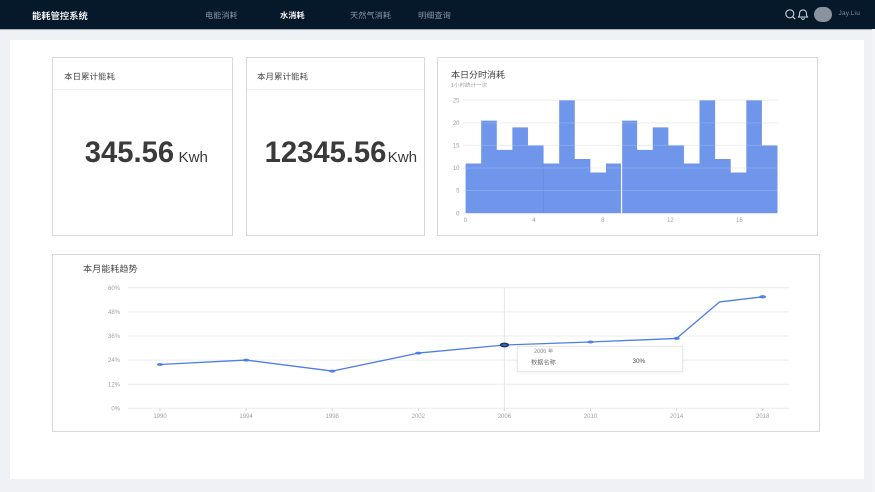 The width and height of the screenshot is (875, 492). Describe the element at coordinates (456, 102) in the screenshot. I see `svg-text: 25` at that location.